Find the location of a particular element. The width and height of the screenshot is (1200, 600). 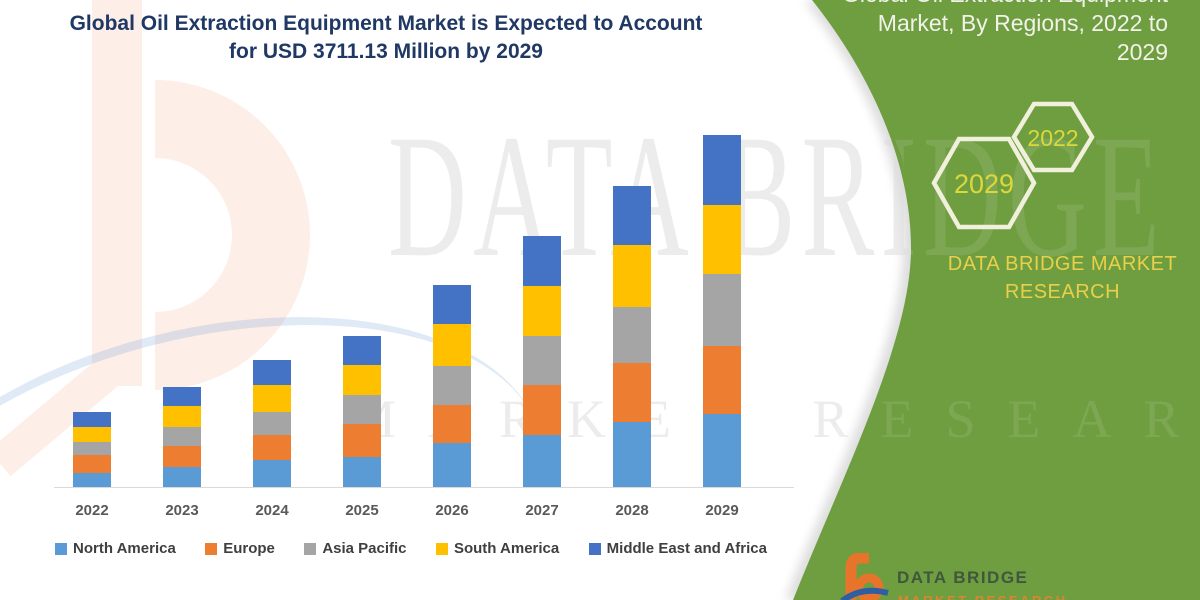

x-axis-label-2028: 2028 is located at coordinates (632, 510).